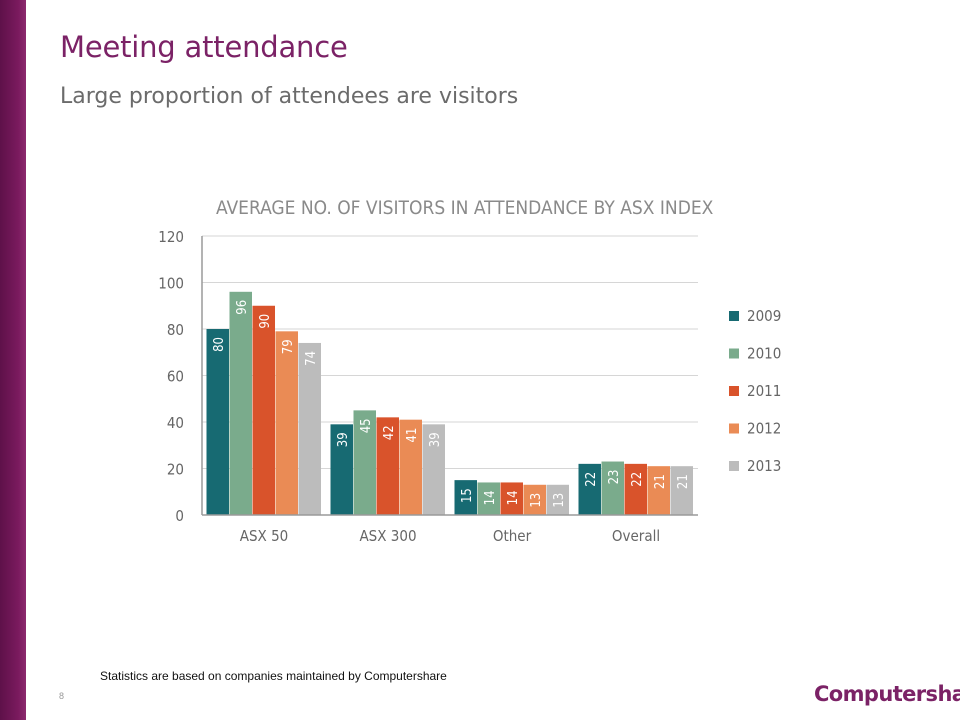 This screenshot has width=960, height=720. I want to click on data-label: 15, so click(467, 495).